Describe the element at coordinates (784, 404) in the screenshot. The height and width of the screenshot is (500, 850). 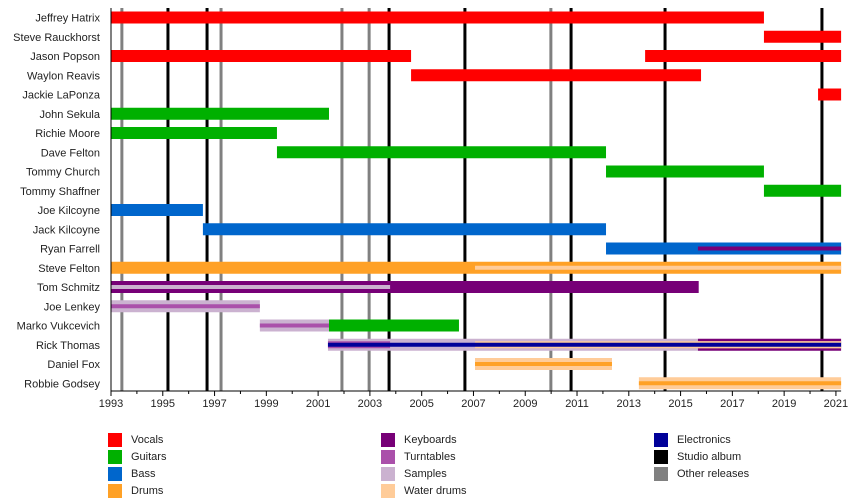
I see `x-tick-label: 2019` at that location.